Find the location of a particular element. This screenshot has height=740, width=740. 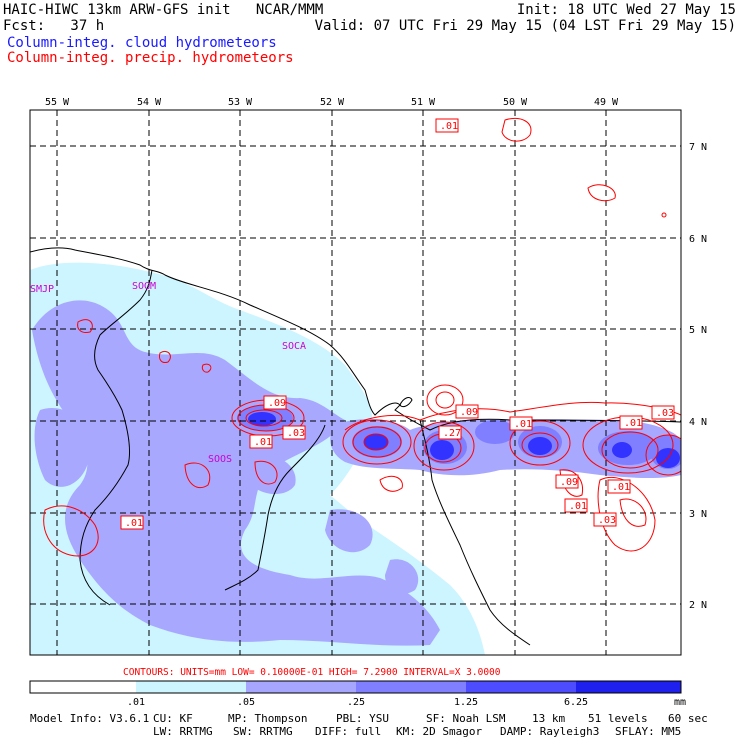

svg-text: .27 is located at coordinates (452, 433).